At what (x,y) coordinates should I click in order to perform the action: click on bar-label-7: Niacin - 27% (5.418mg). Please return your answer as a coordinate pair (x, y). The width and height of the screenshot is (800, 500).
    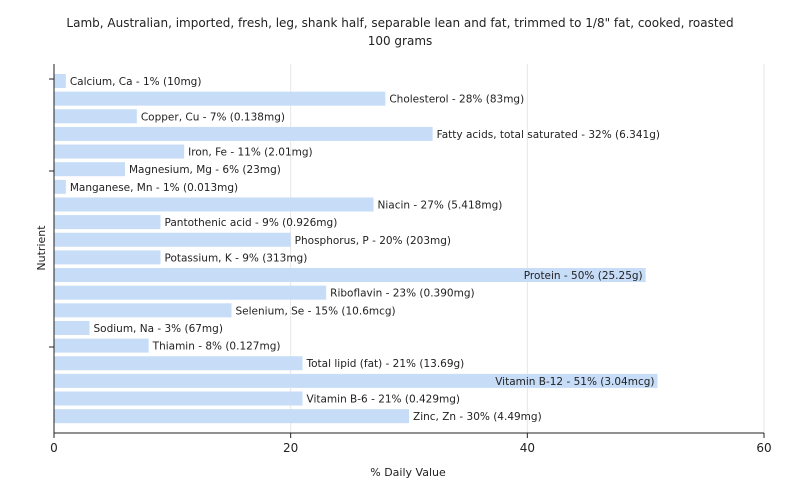
    Looking at the image, I should click on (440, 205).